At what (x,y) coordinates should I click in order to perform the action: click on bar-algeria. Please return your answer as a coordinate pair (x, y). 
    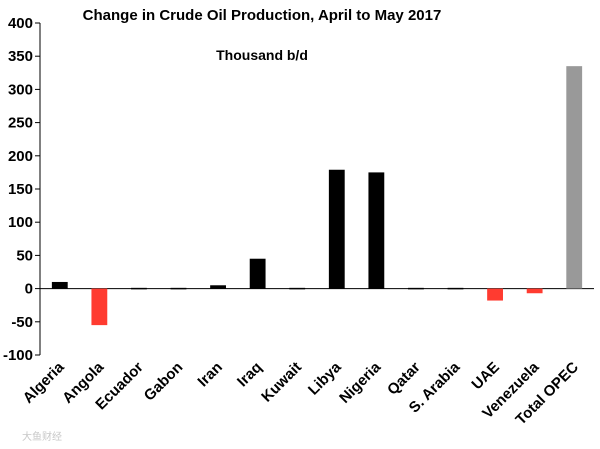
    Looking at the image, I should click on (59, 285).